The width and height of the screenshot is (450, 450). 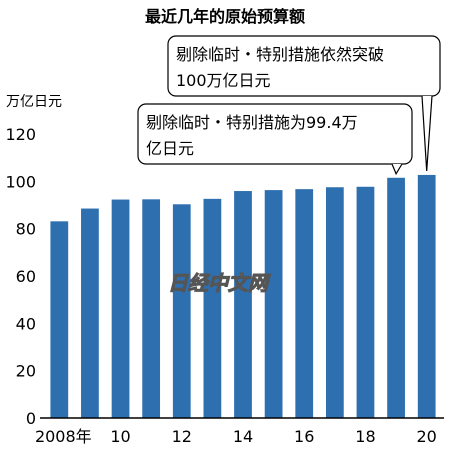 What do you see at coordinates (181, 311) in the screenshot?
I see `bar-2012` at bounding box center [181, 311].